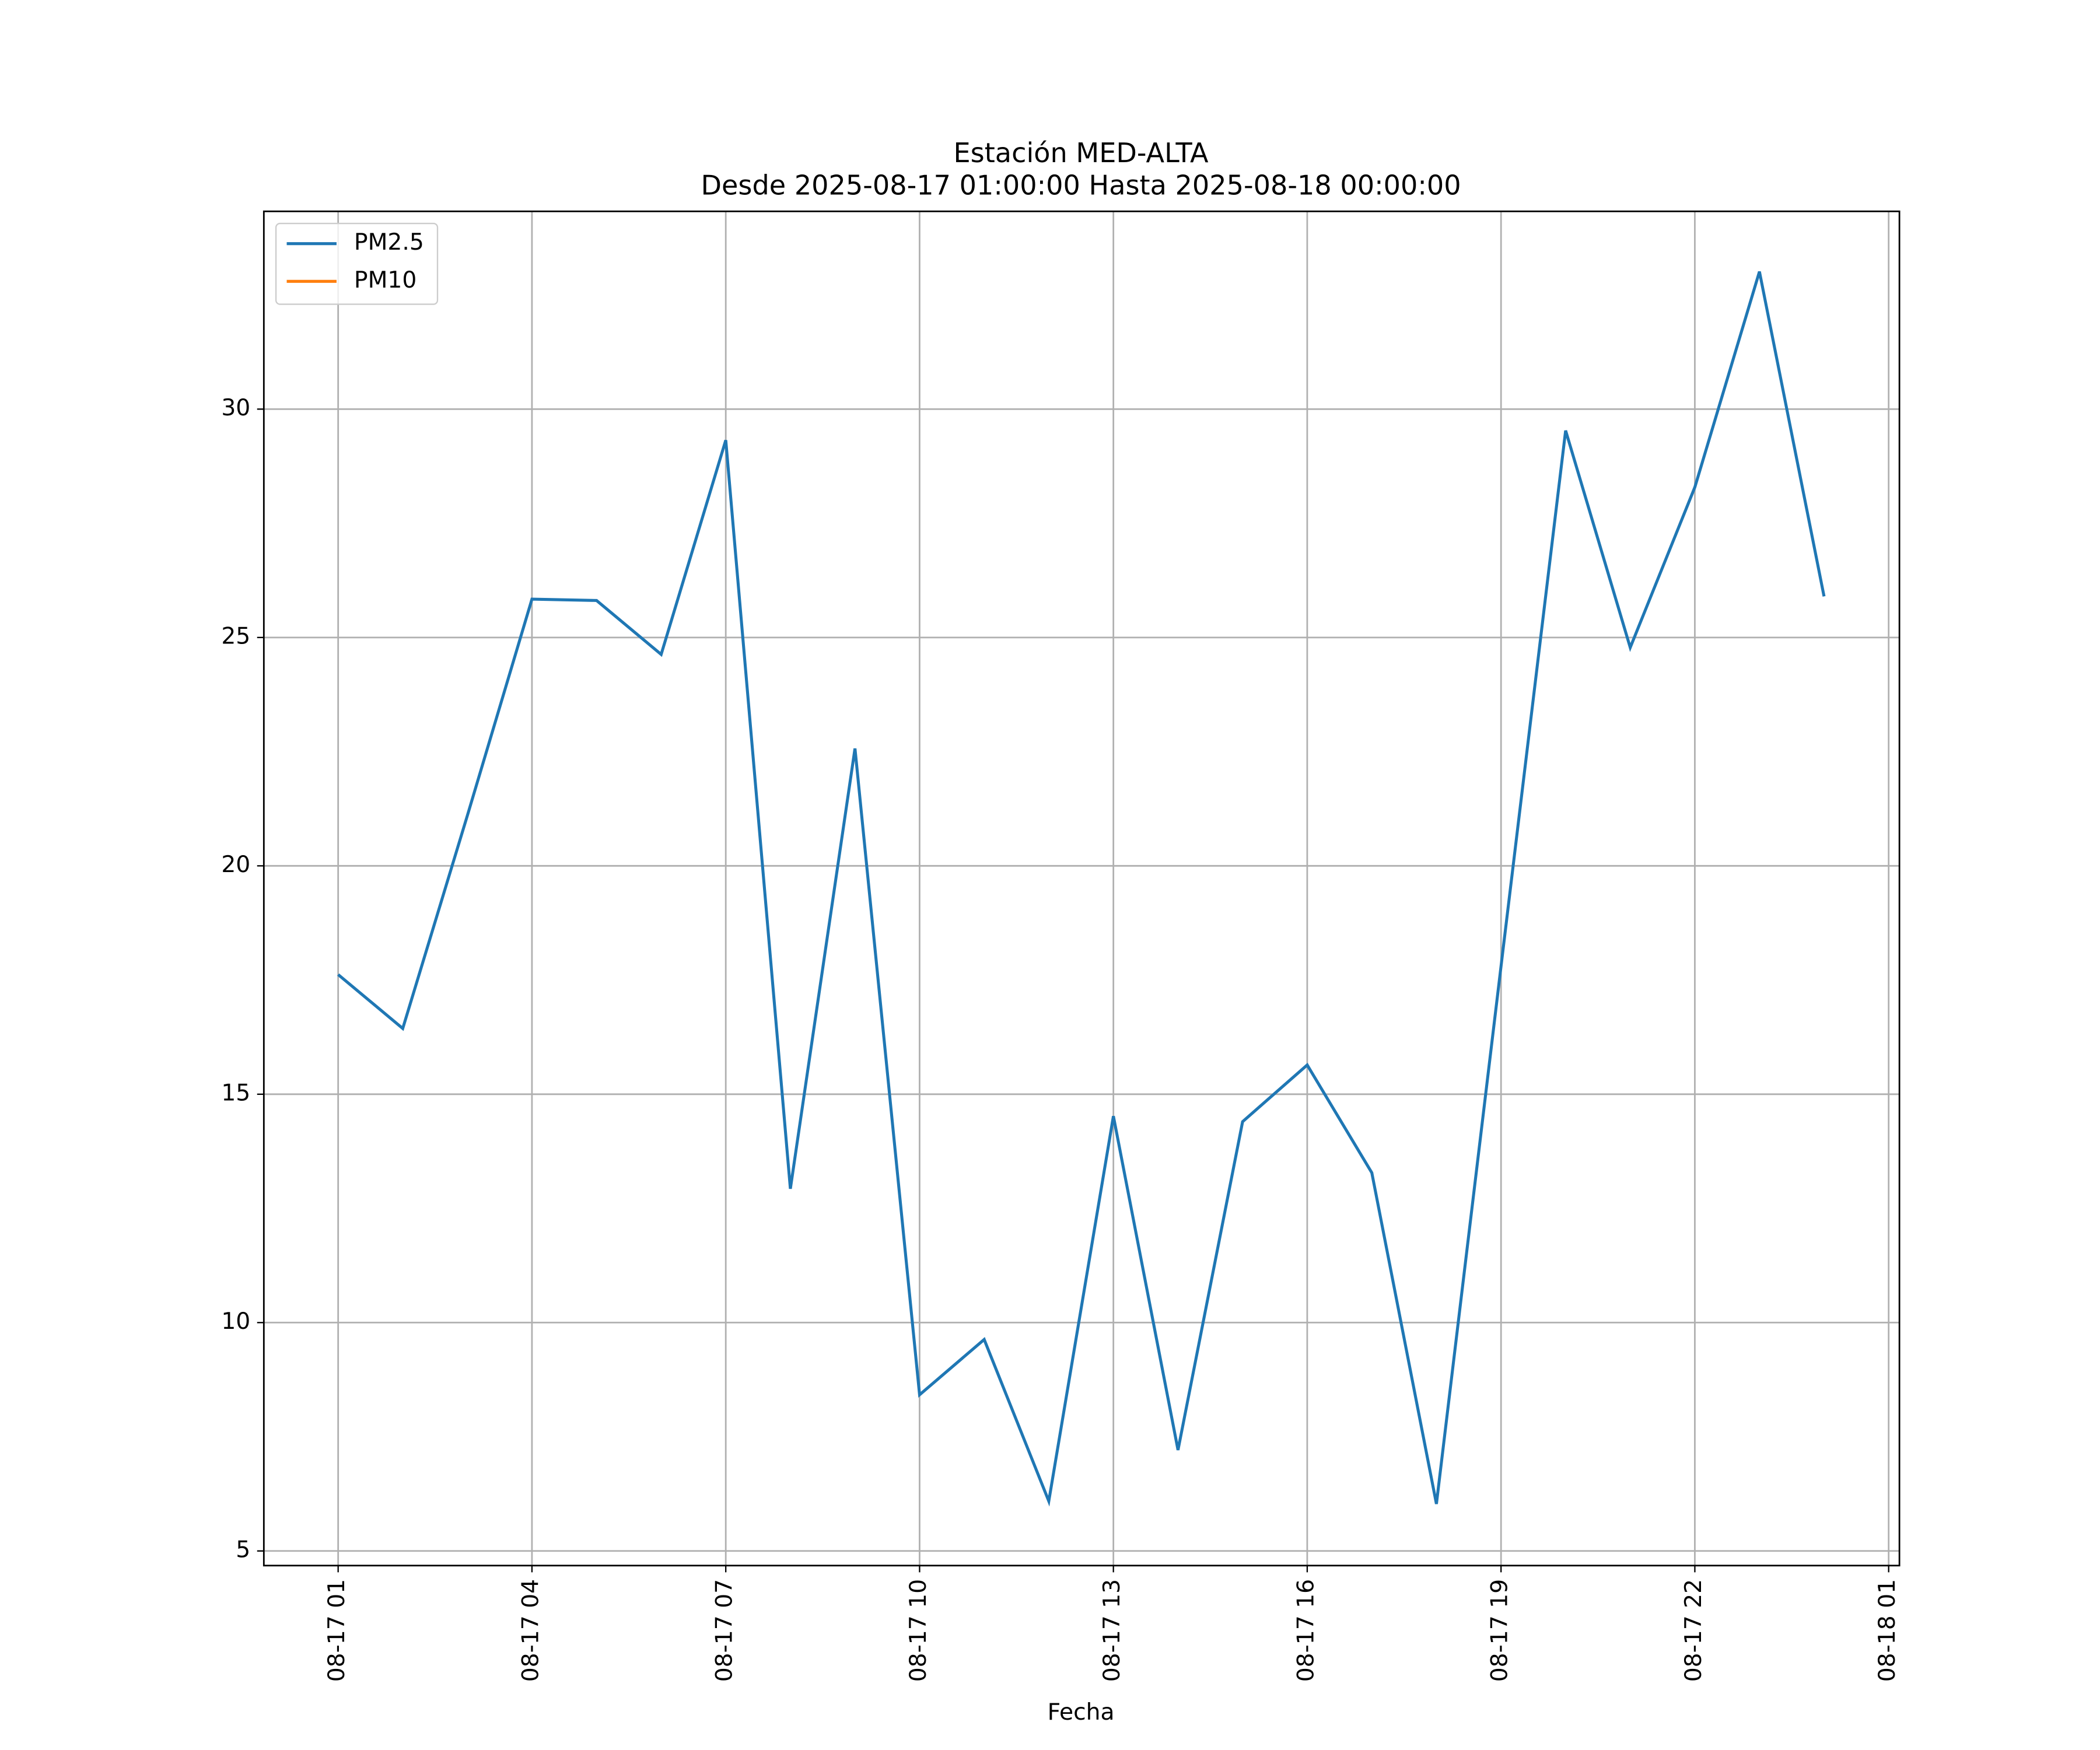  I want to click on x-tick-label: 08-17 01, so click(337, 1630).